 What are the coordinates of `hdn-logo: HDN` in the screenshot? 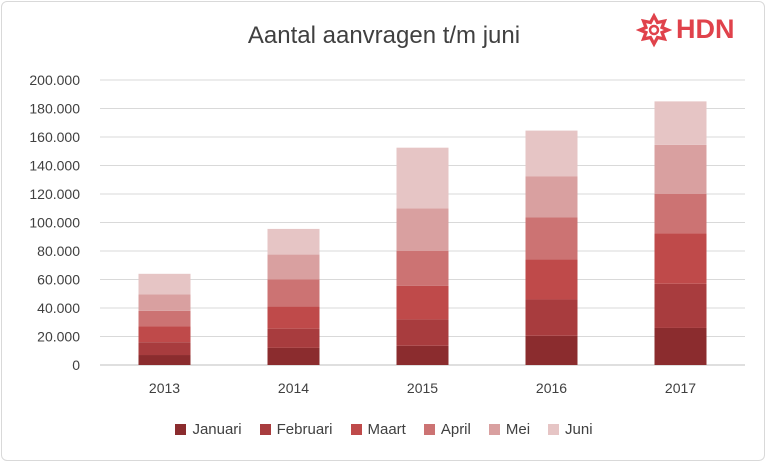 It's located at (696, 30).